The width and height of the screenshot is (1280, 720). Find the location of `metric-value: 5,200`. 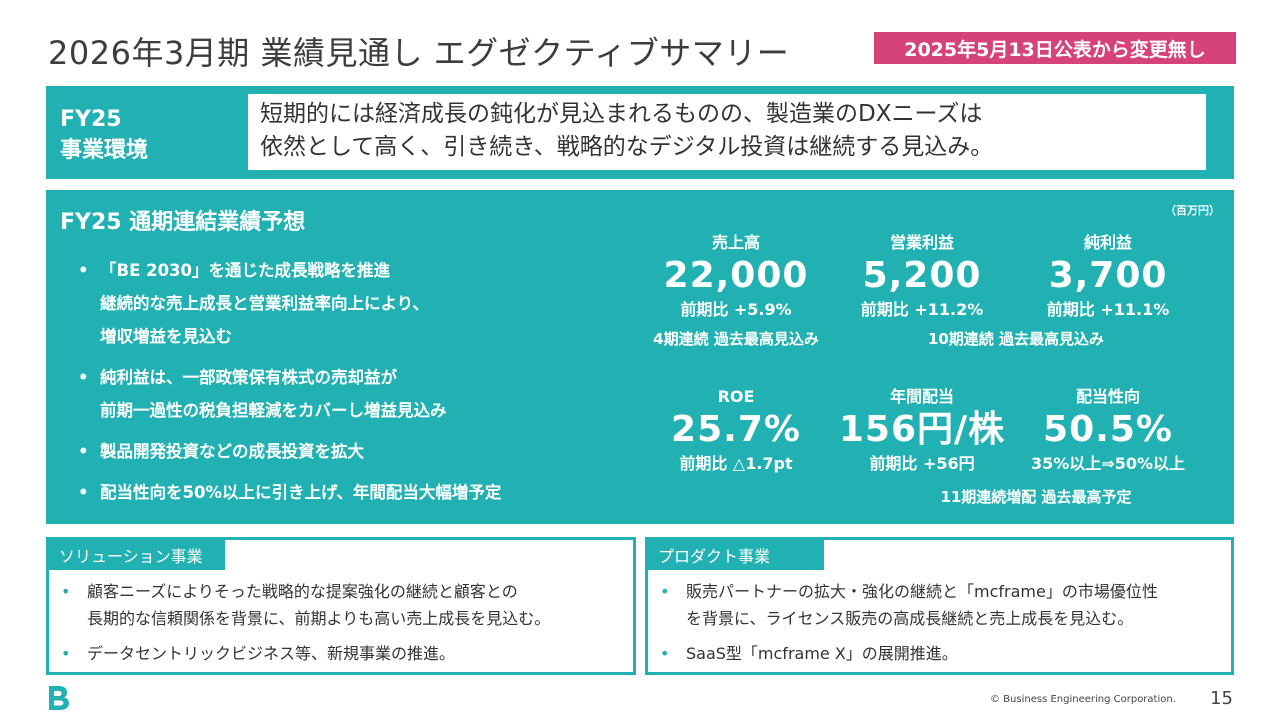

metric-value: 5,200 is located at coordinates (922, 275).